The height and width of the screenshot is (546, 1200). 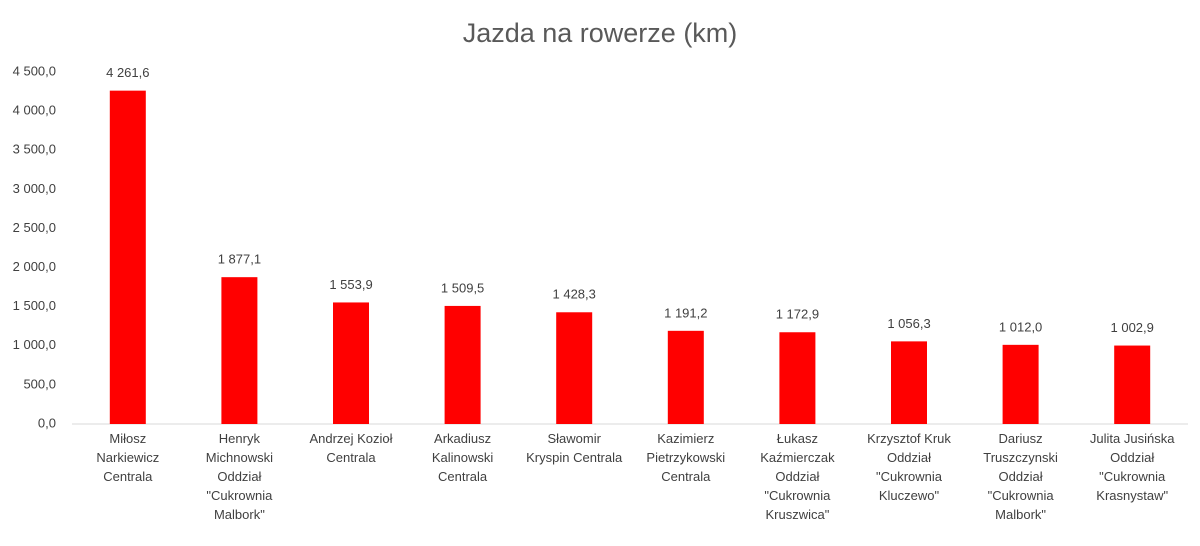 I want to click on x-tick-label-line: Andrzej Kozioł, so click(x=350, y=438).